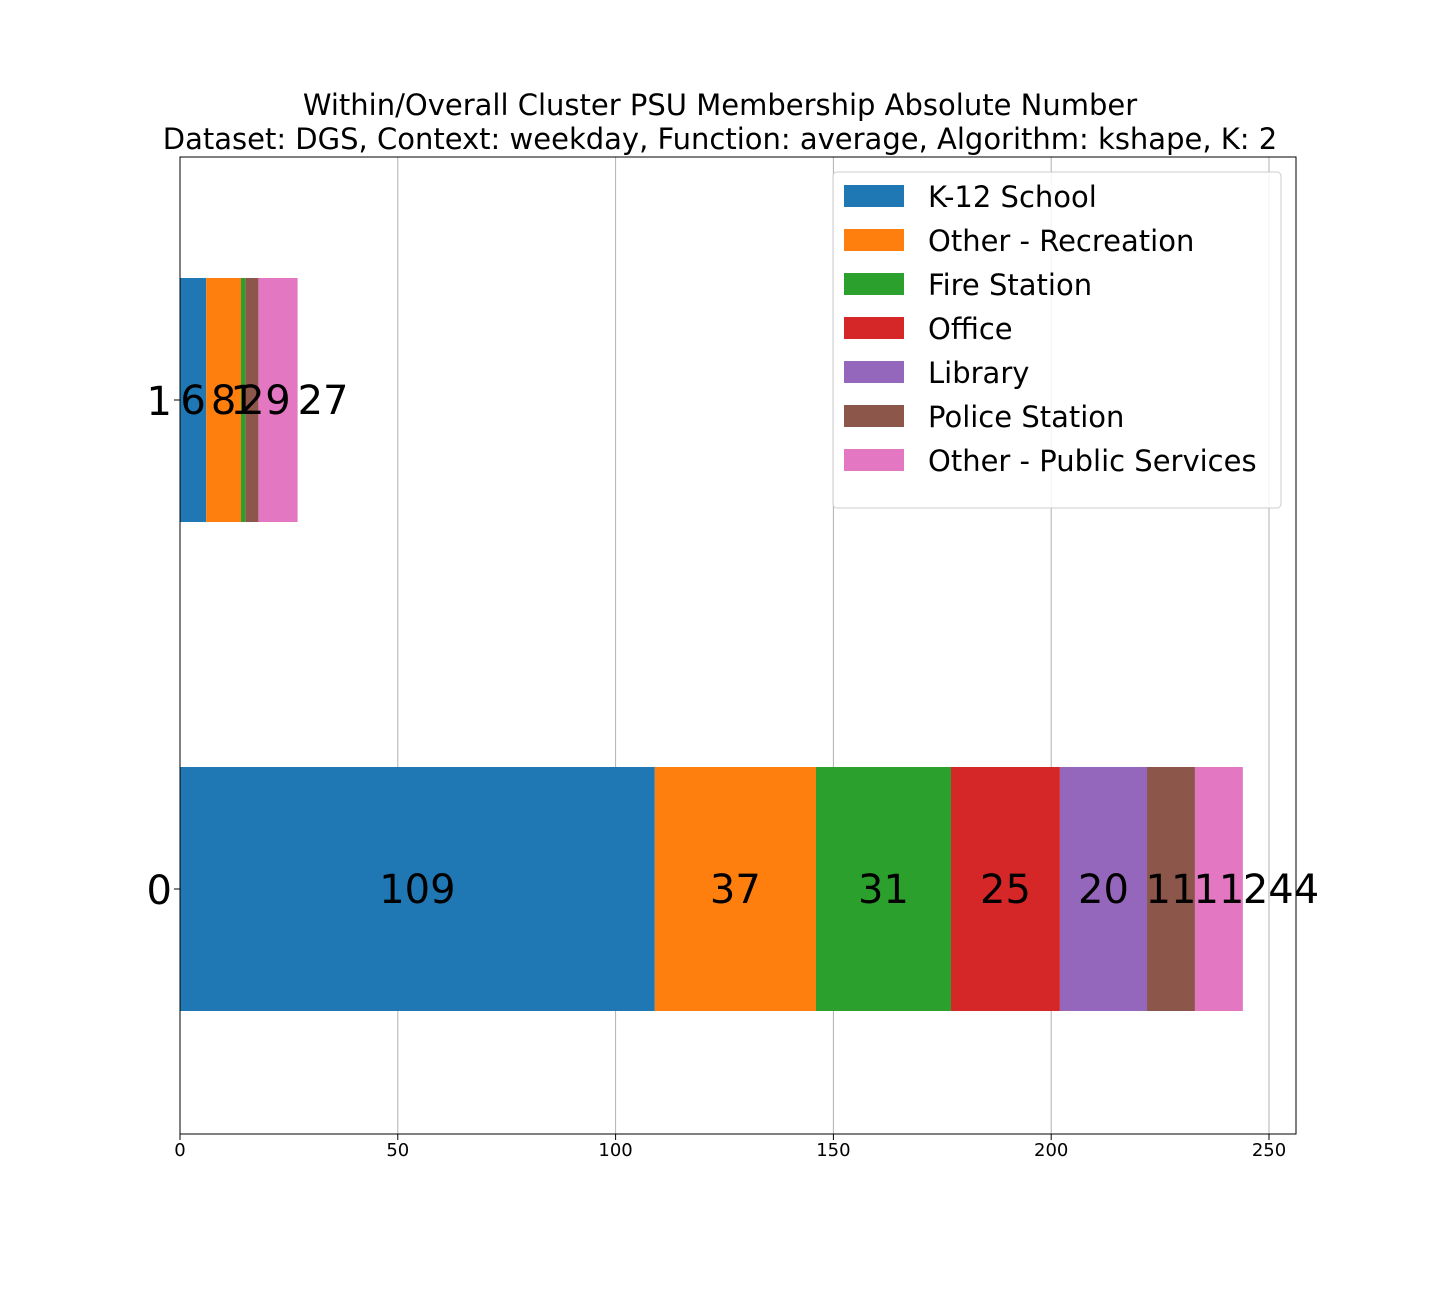 This screenshot has width=1440, height=1296. I want to click on bar-value-label: 1, so click(242, 401).